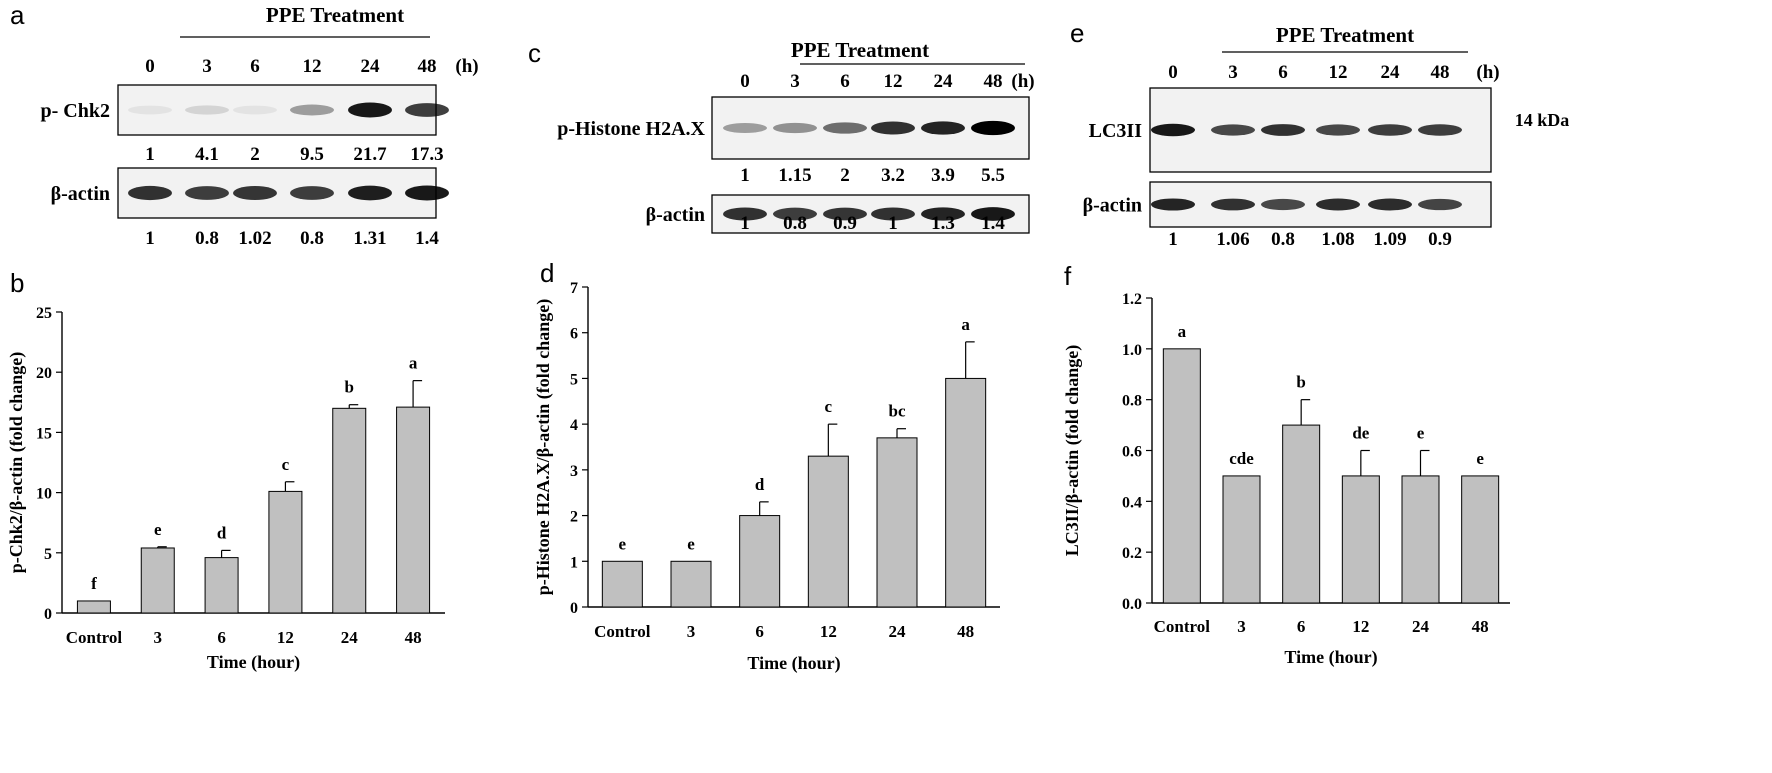  Describe the element at coordinates (574, 425) in the screenshot. I see `y-tick-label: 4` at that location.